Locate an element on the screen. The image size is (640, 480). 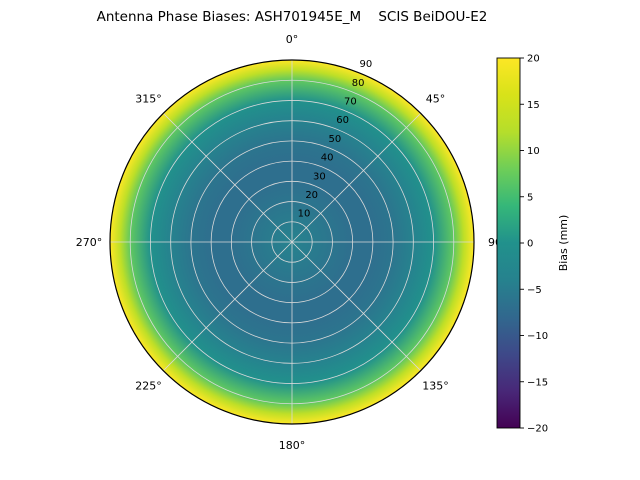
radial-tick-label: 50 is located at coordinates (335, 139).